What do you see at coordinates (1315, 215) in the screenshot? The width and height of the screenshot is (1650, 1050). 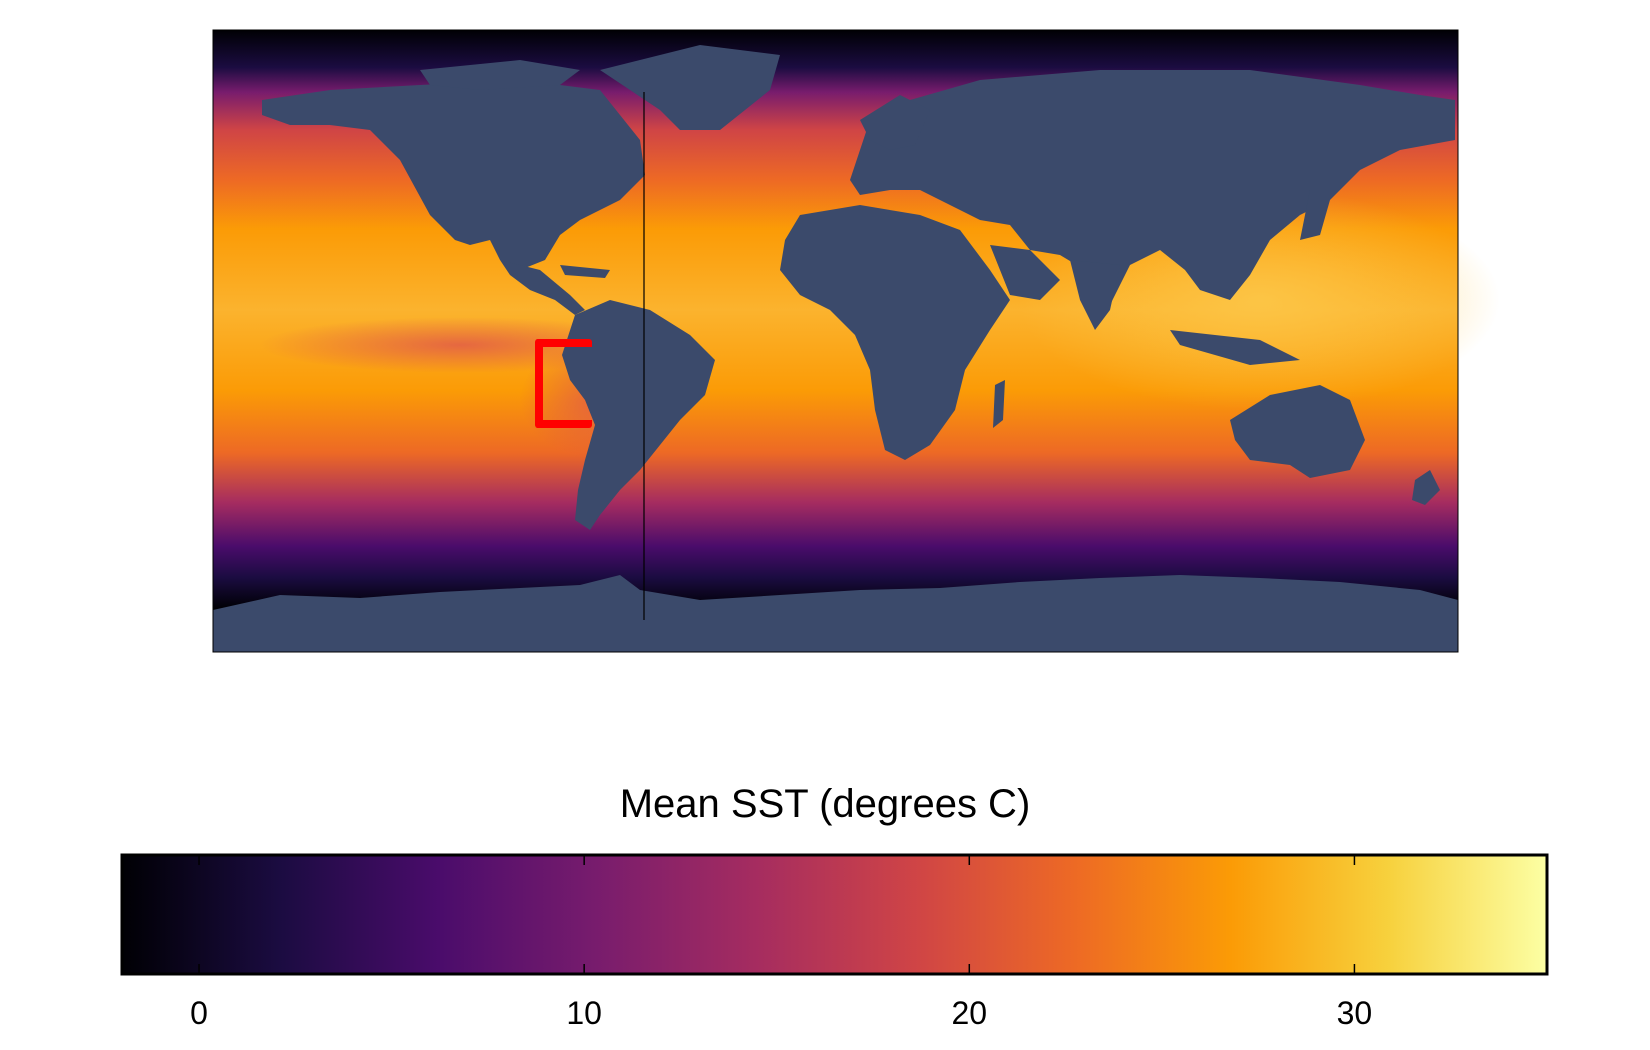 I see `japan` at bounding box center [1315, 215].